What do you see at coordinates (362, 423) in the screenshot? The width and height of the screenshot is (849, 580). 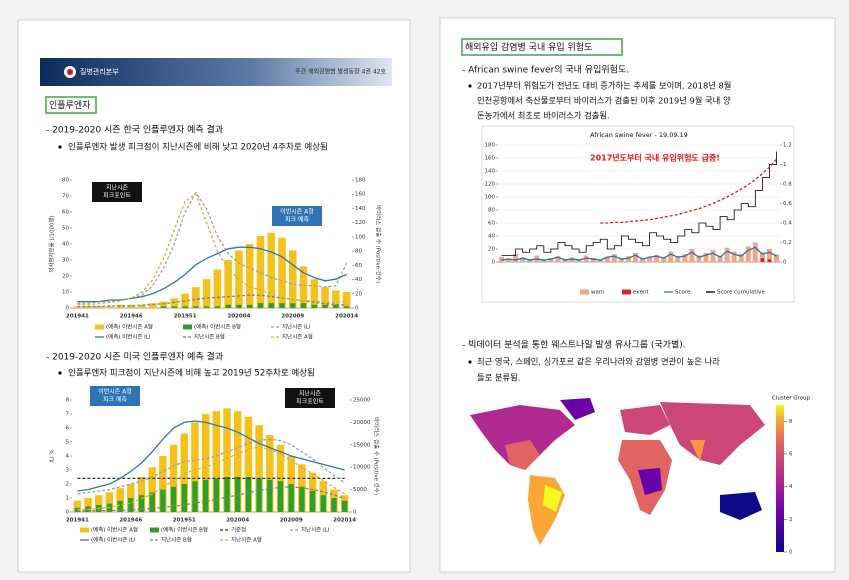 I see `y2-tick-label: 20000` at bounding box center [362, 423].